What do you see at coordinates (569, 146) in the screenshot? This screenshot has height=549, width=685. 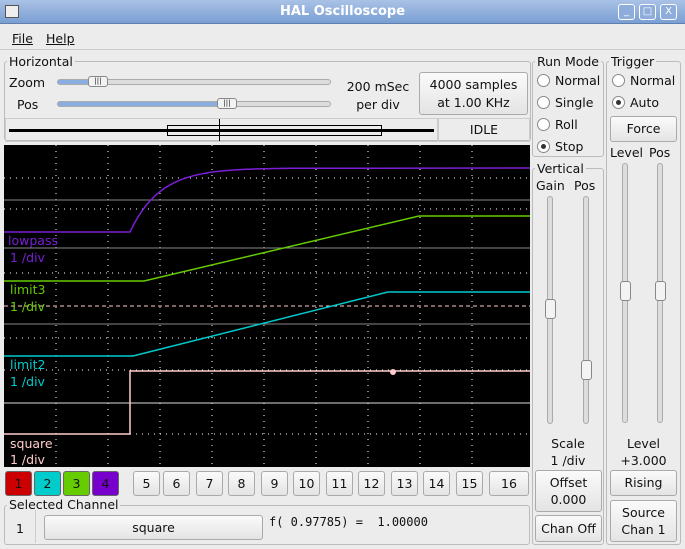 I see `run-mode-stop-label: Stop` at bounding box center [569, 146].